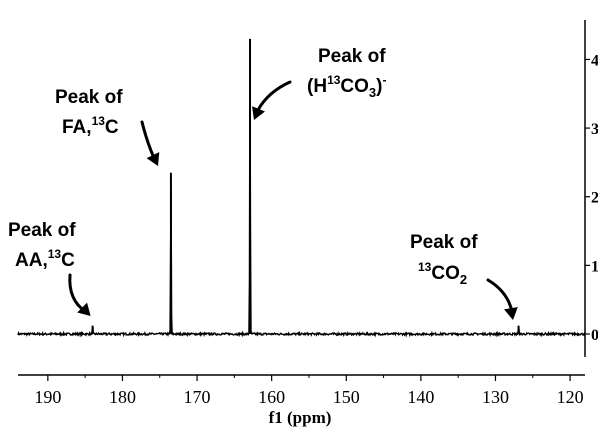  What do you see at coordinates (300, 417) in the screenshot?
I see `x-axis-label: f1 (ppm)` at bounding box center [300, 417].